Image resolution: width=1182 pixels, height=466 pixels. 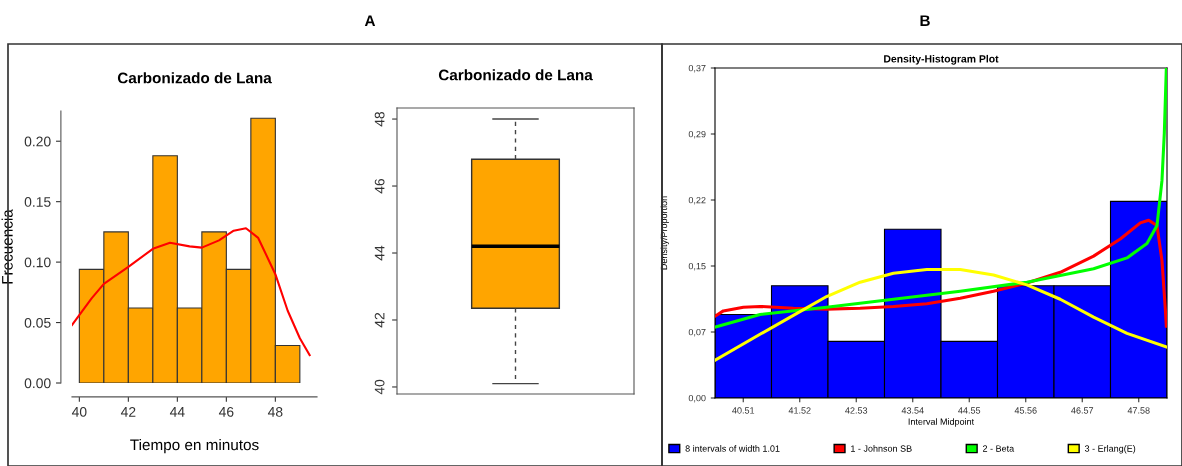 I want to click on chart-title: Density-Histogram Plot, so click(x=941, y=59).